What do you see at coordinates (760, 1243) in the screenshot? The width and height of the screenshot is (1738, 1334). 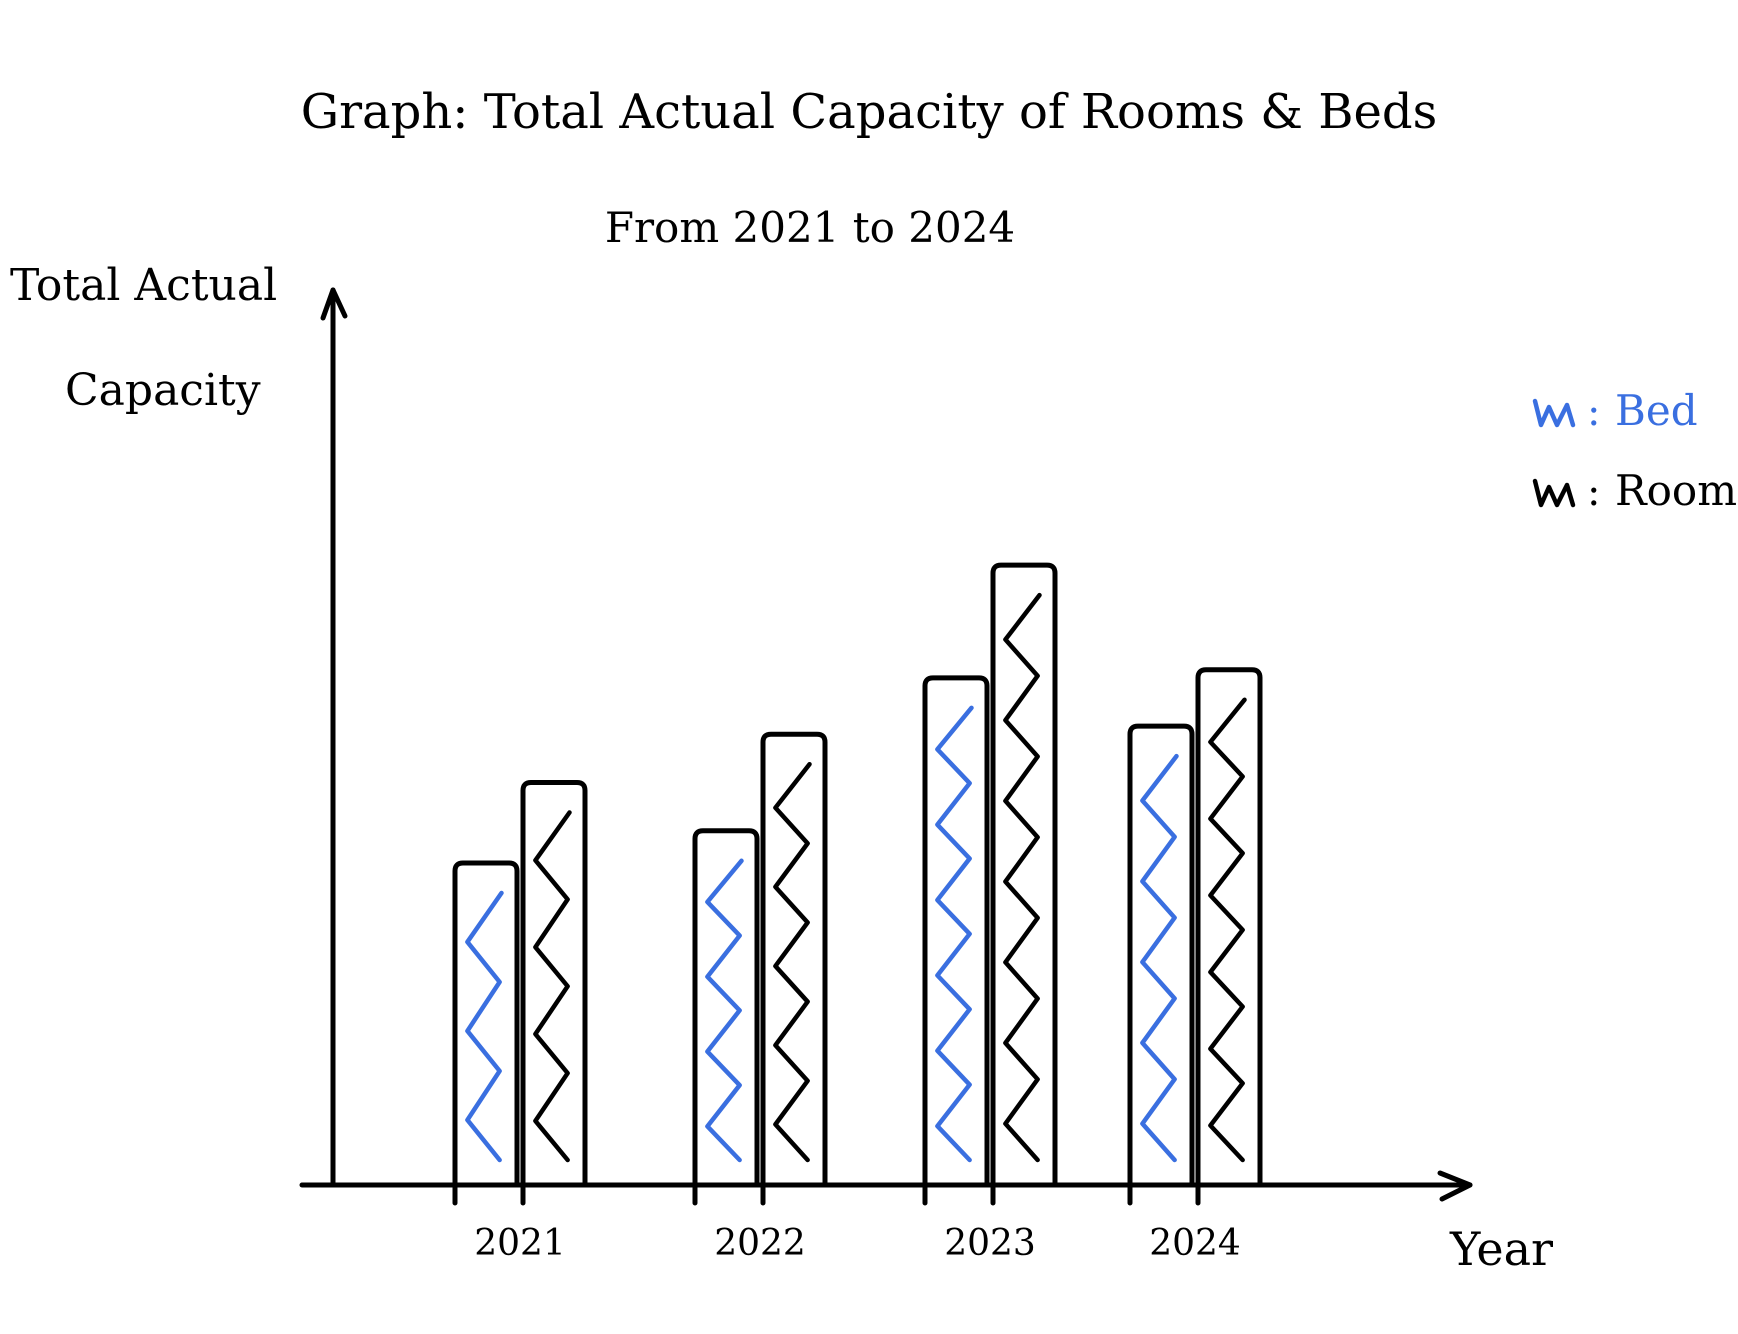 I see `x-tick-label-2022: 2022` at bounding box center [760, 1243].